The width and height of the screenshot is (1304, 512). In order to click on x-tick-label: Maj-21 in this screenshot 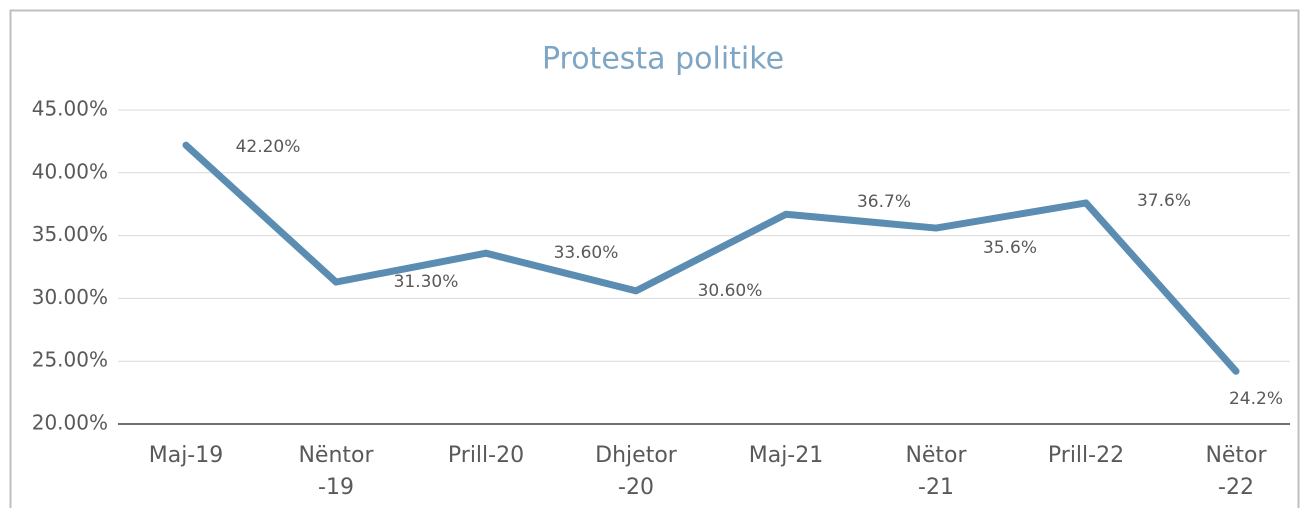, I will do `click(786, 455)`.